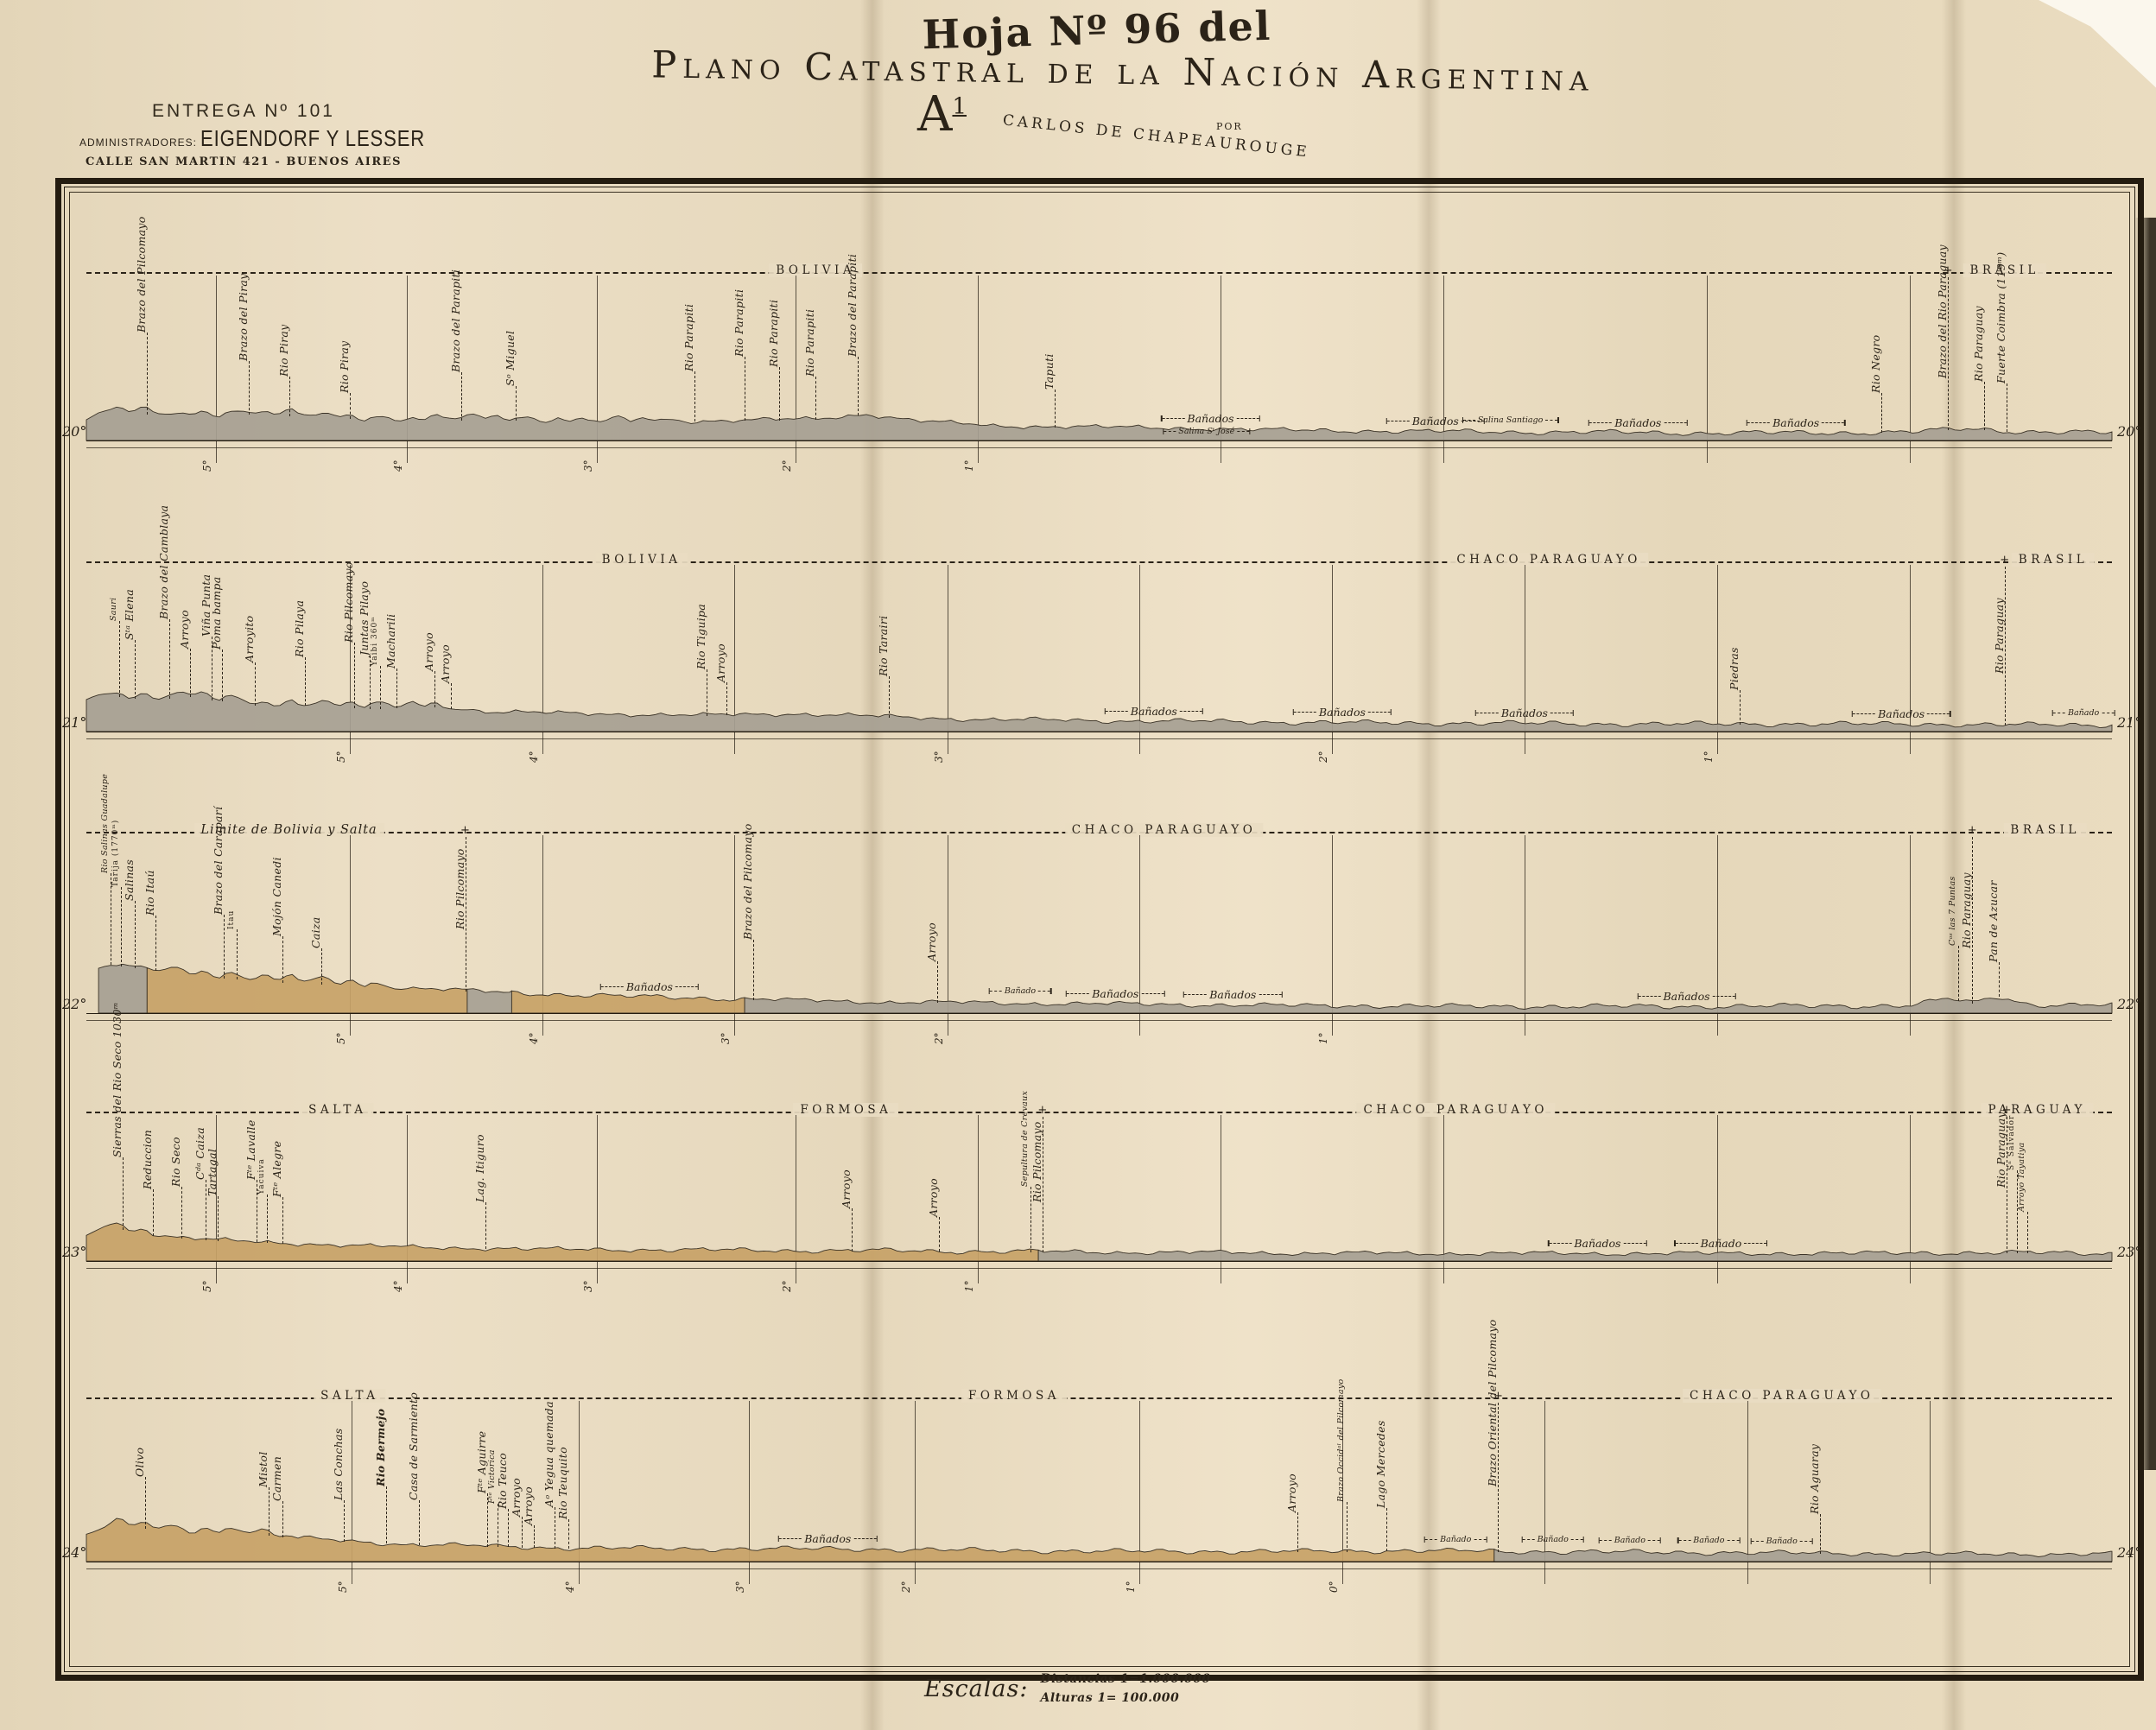 Image resolution: width=2156 pixels, height=1730 pixels. I want to click on feature-name: Brazo del Camblaya, so click(164, 561).